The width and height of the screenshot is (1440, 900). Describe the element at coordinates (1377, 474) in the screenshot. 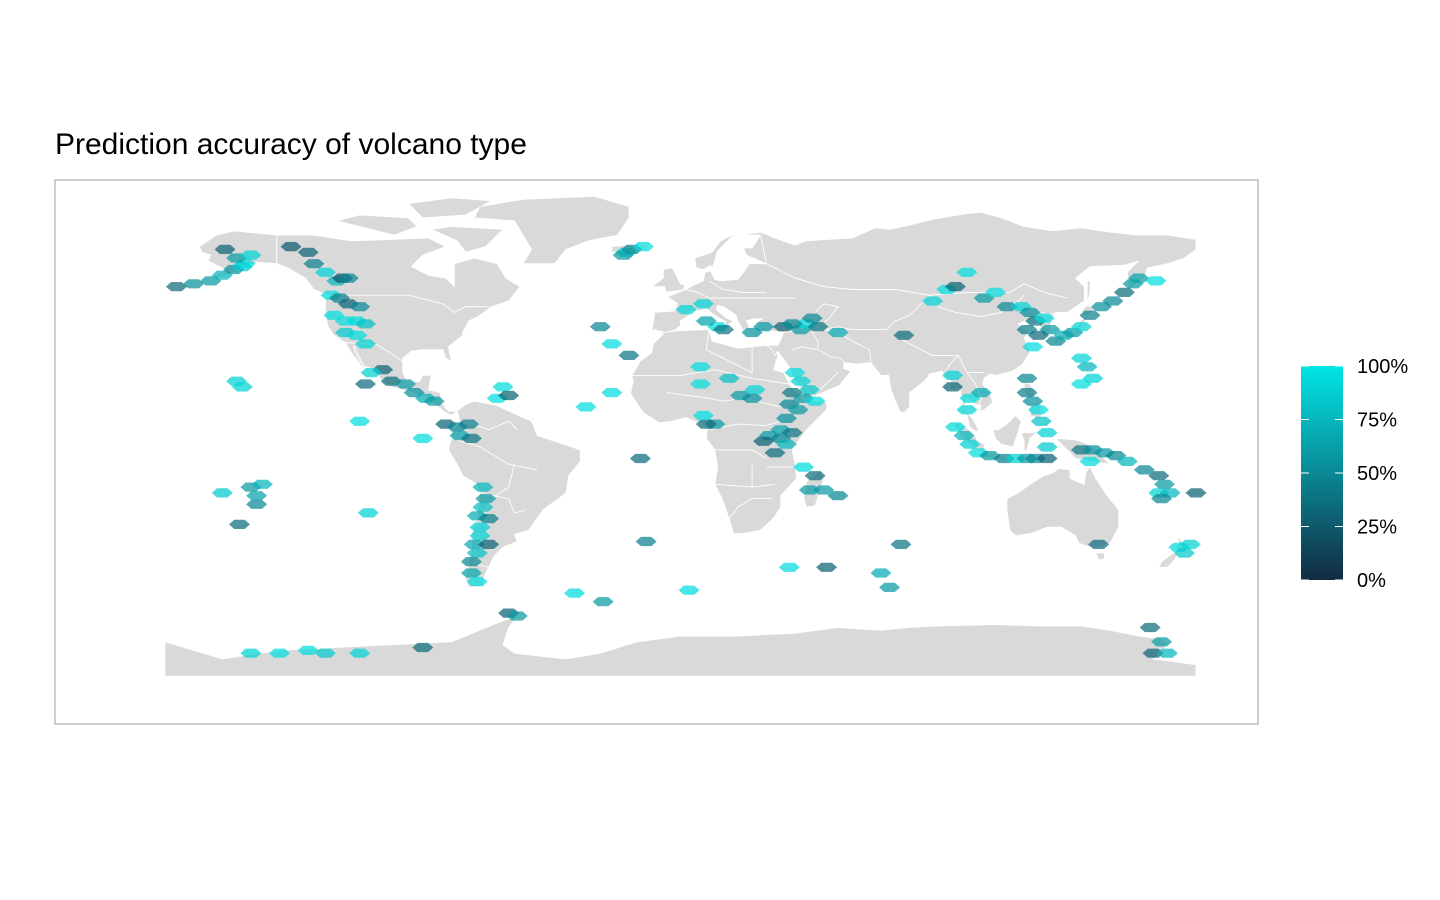

I see `legend-tick-label: 50%` at that location.